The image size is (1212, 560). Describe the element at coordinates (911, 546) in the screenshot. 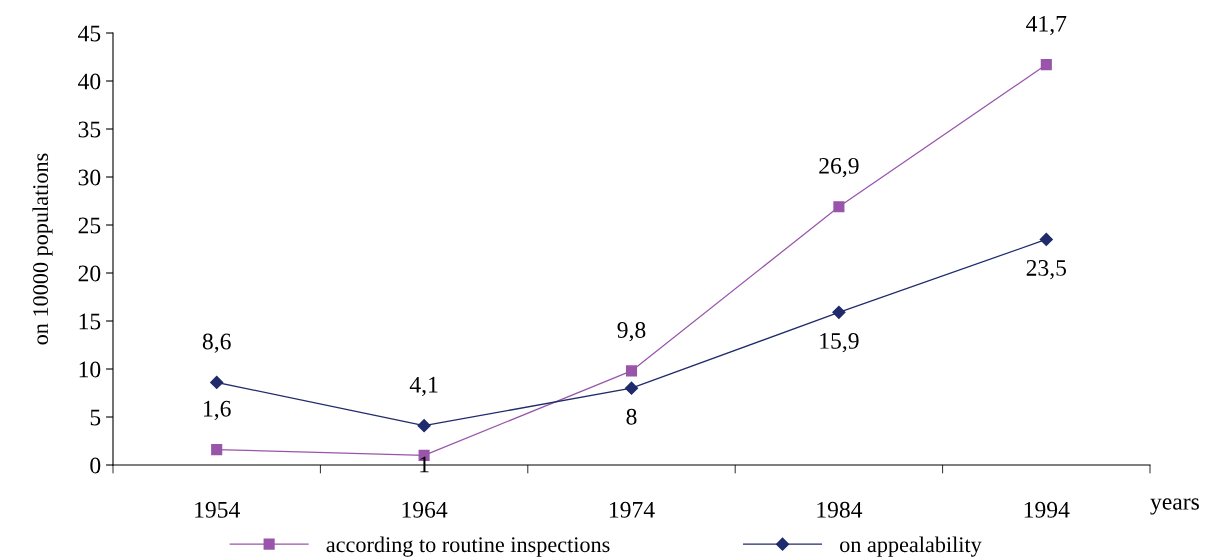

I see `legend-label: on appealability` at that location.